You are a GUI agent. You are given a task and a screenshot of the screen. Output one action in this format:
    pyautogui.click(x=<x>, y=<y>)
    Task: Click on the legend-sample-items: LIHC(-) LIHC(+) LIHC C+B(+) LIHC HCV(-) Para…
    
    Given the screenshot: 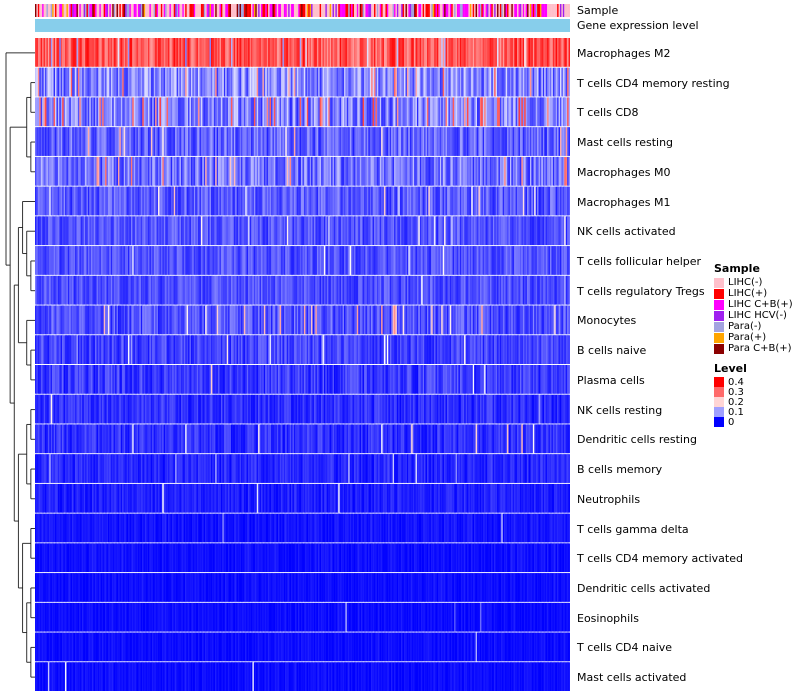 What is the action you would take?
    pyautogui.click(x=753, y=315)
    